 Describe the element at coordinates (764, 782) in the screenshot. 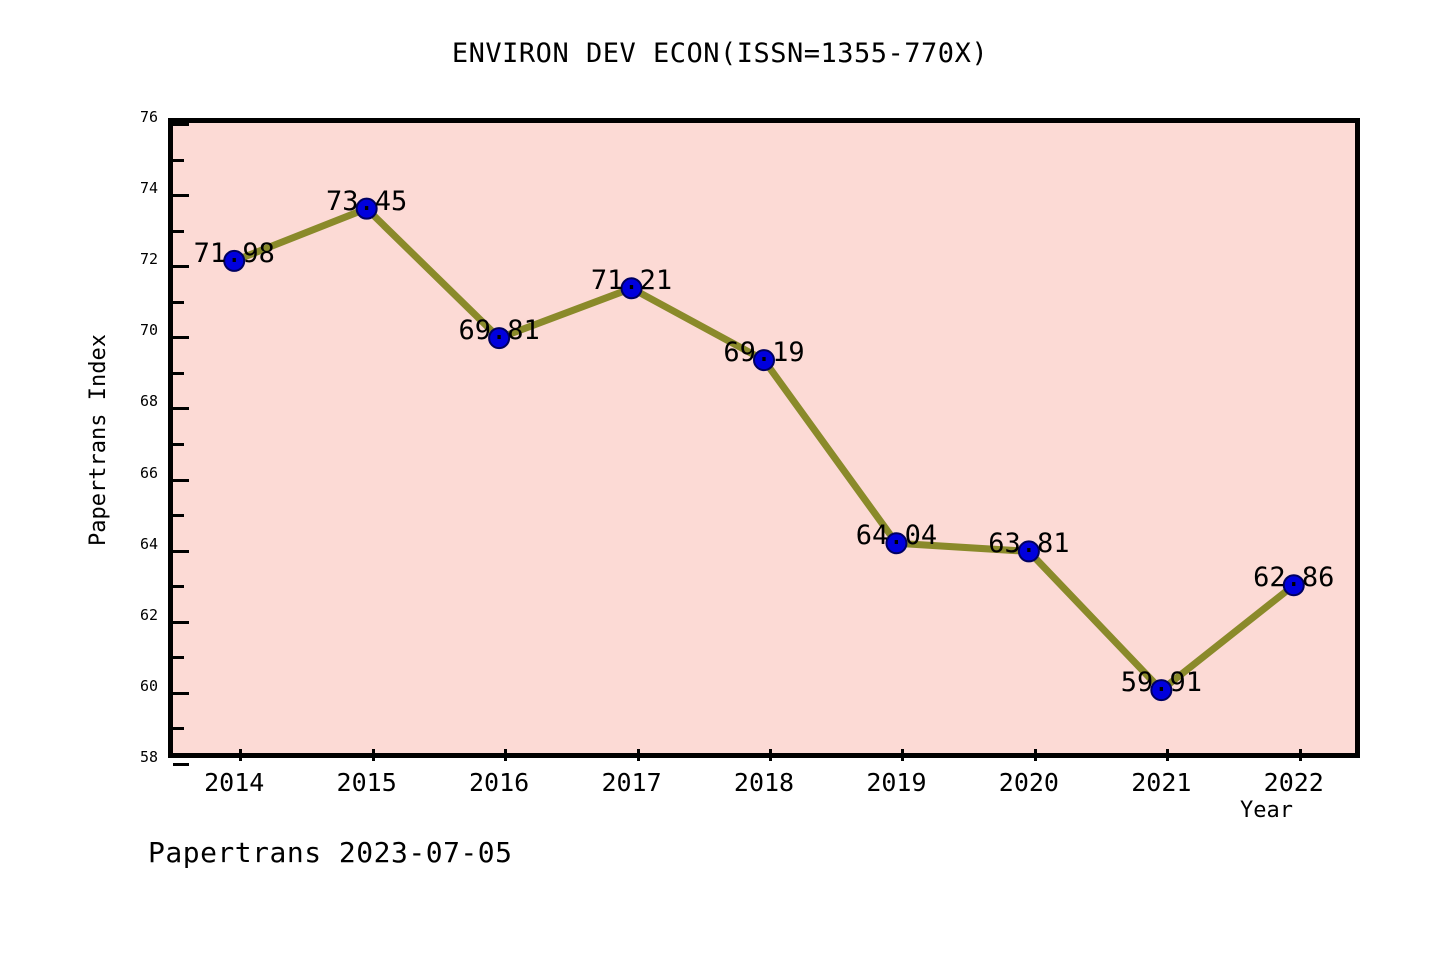

I see `x-axis-tick-label: 2018` at that location.